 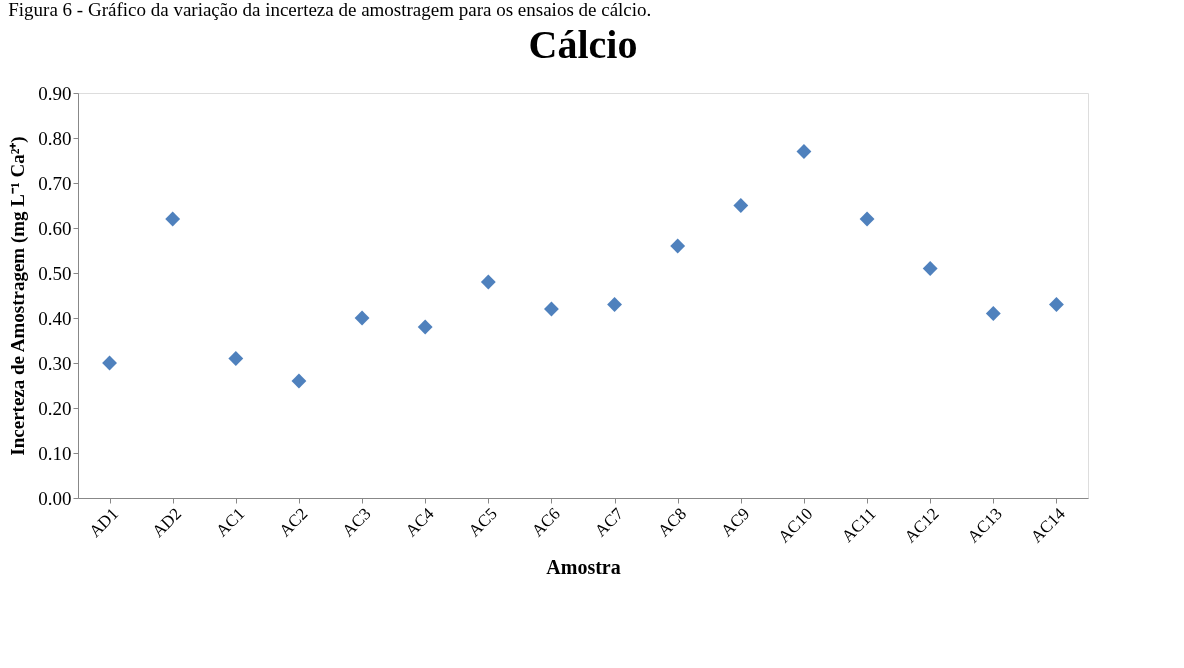 I want to click on y-tick-label: 0.00, so click(x=55, y=498).